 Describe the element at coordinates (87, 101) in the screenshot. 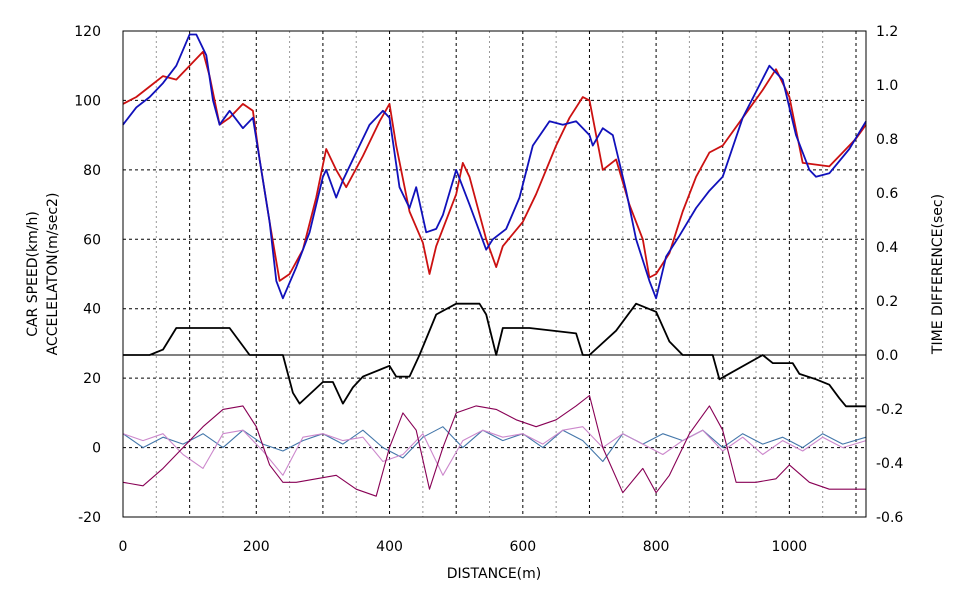

I see `y-tick-label: 100` at that location.